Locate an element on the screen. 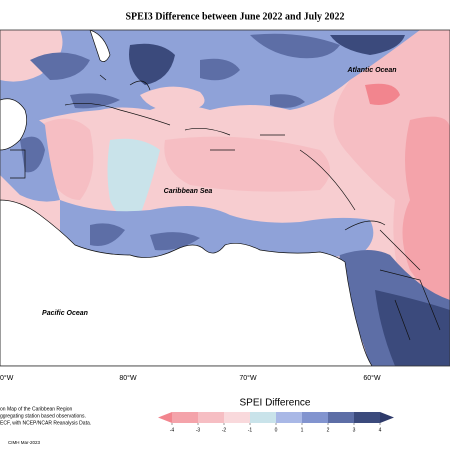 This screenshot has height=455, width=450. note: ggregating station based observations. is located at coordinates (43, 416).